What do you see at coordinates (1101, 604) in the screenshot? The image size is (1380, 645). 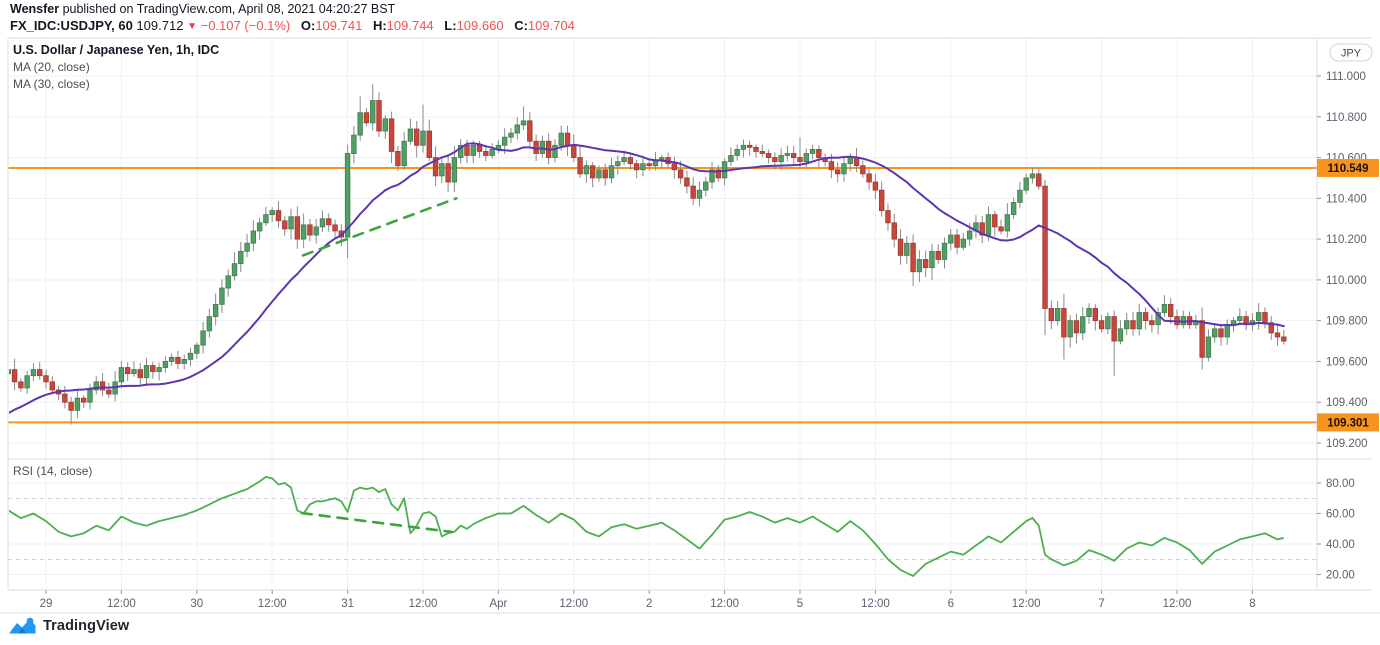 I see `svg-text: 7` at bounding box center [1101, 604].